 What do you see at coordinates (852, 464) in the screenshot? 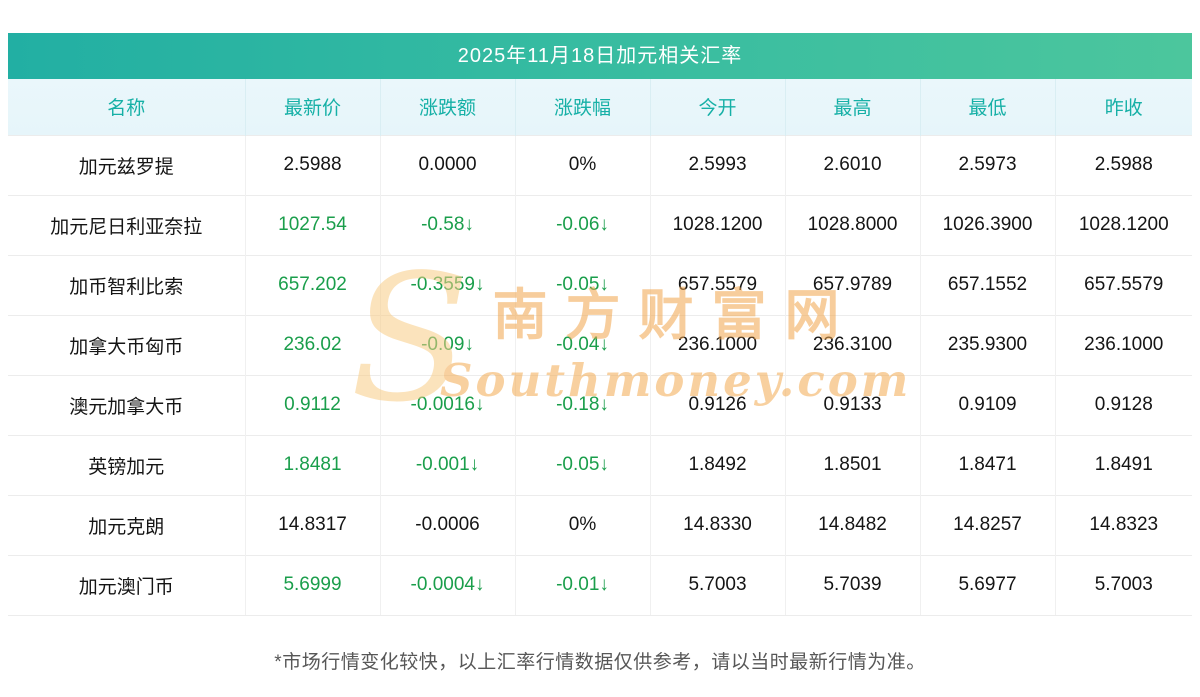
I see `cell-high: 1.8501` at bounding box center [852, 464].